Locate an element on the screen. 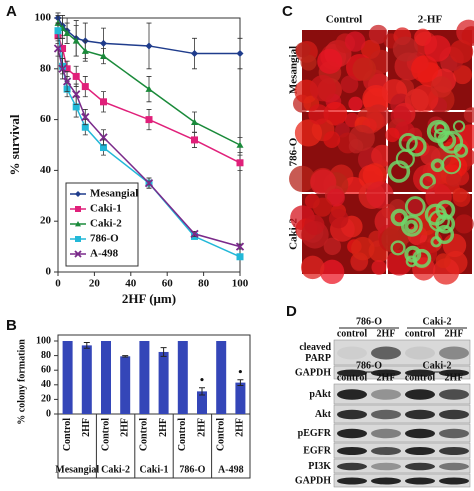 The image size is (474, 491). panel-letter: D is located at coordinates (291, 311).